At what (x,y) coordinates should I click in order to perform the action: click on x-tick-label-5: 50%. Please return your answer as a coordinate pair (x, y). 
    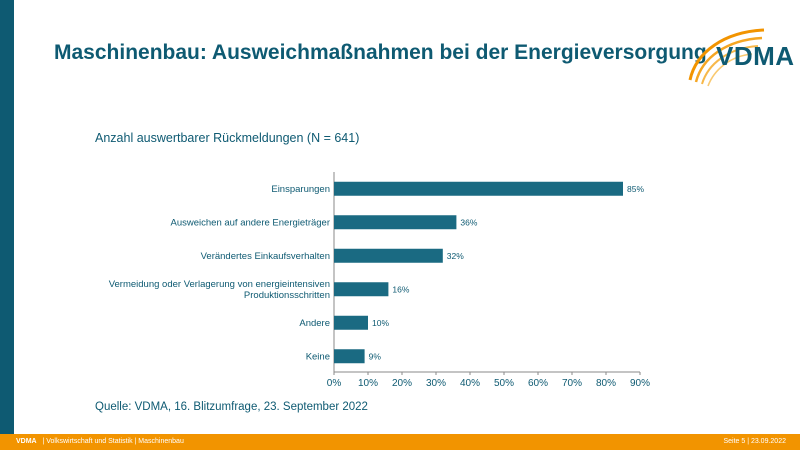
    Looking at the image, I should click on (504, 383).